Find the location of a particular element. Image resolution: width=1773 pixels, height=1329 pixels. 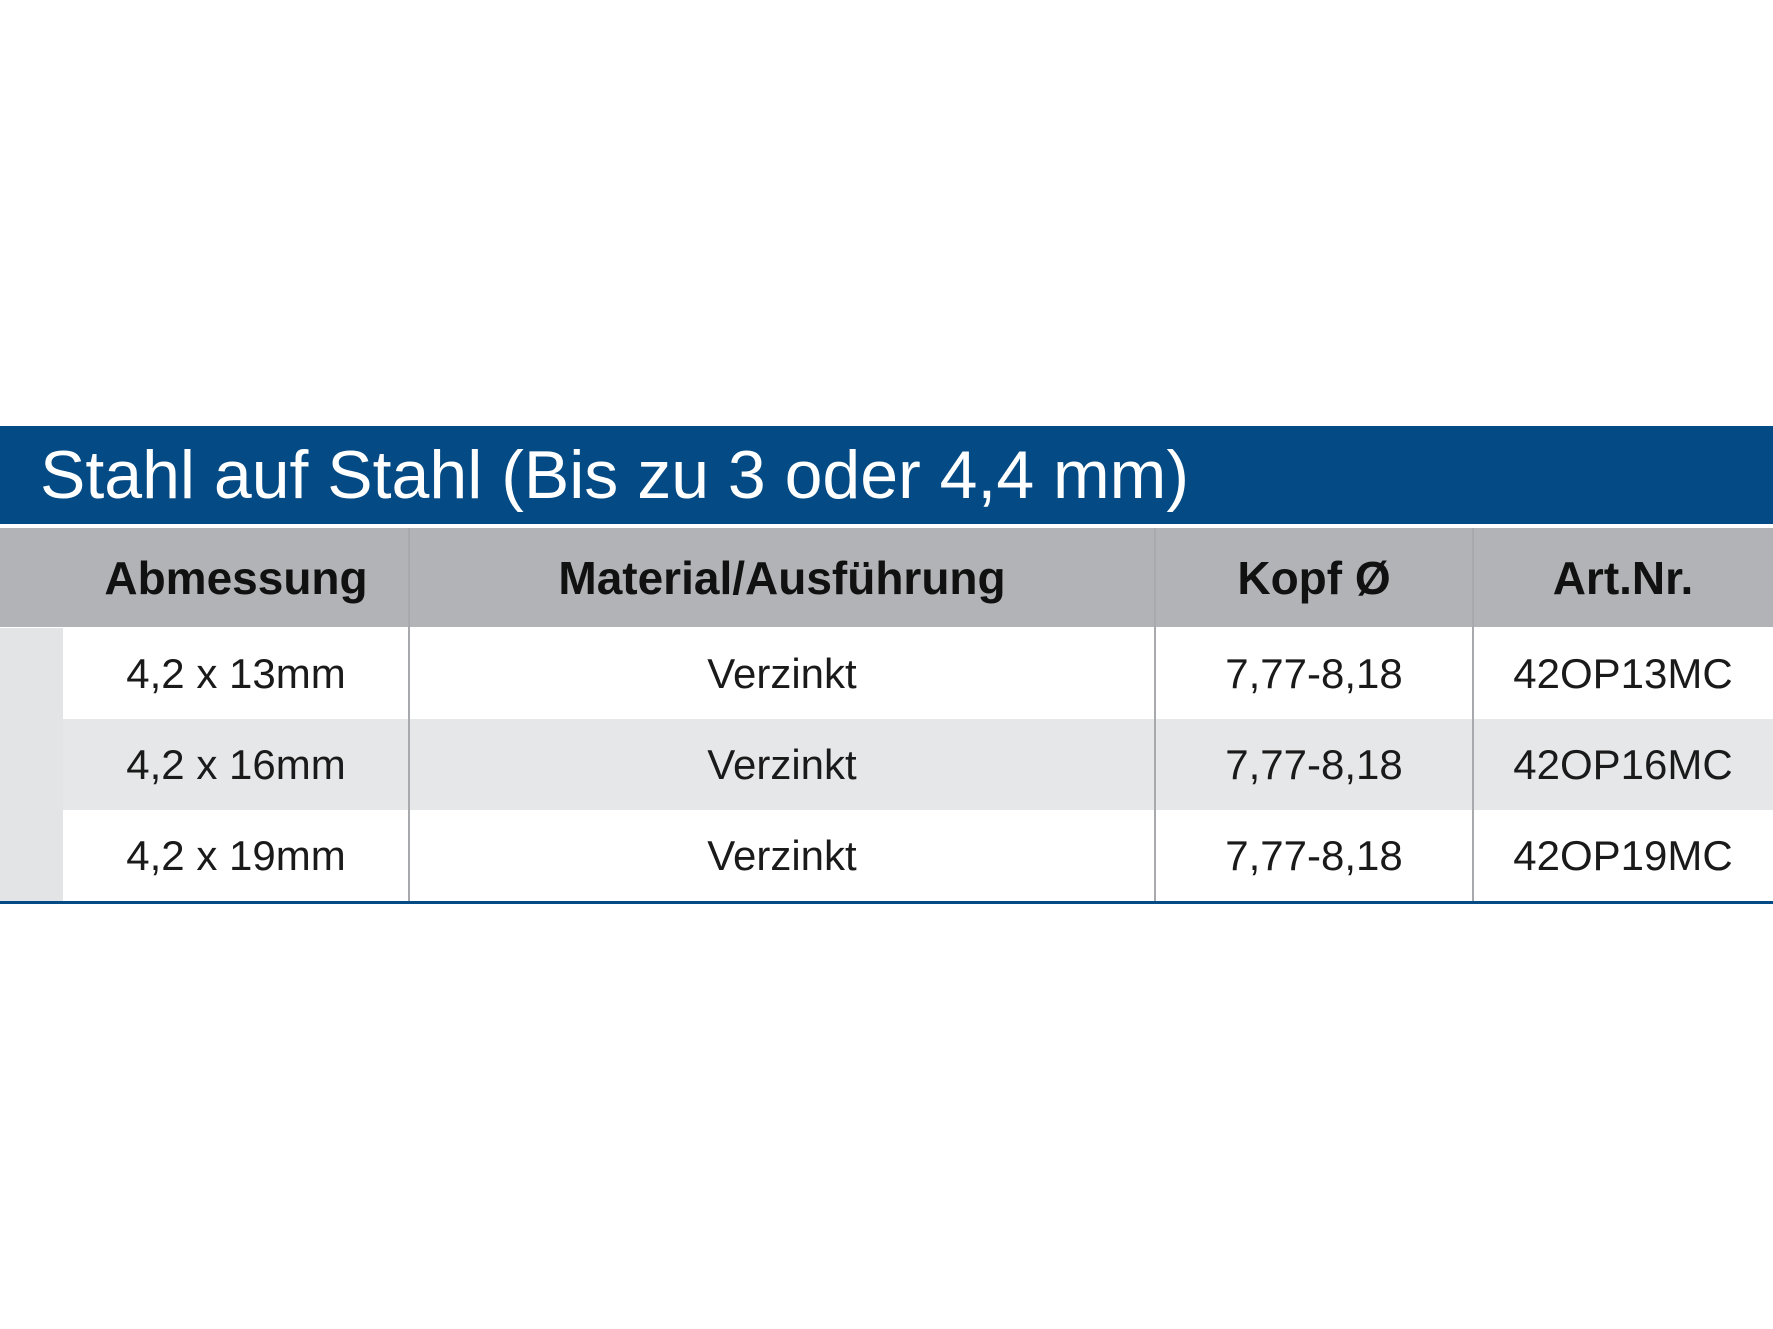

bottom-rule is located at coordinates (886, 902).